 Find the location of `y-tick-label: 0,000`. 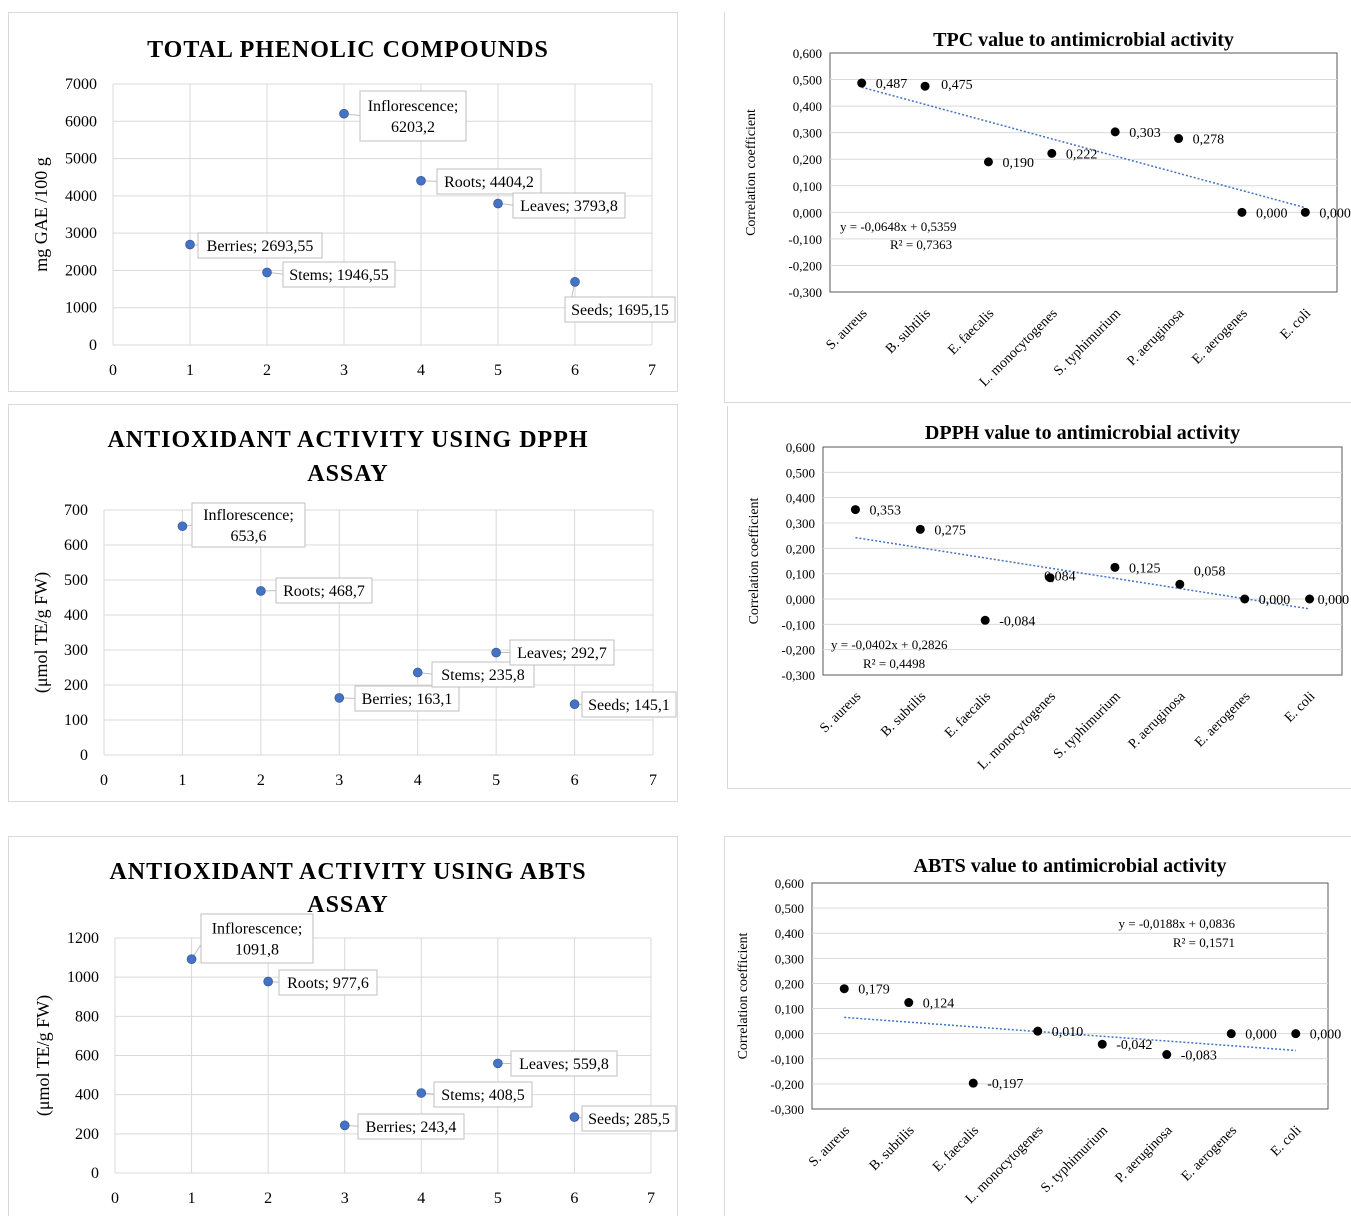

y-tick-label: 0,000 is located at coordinates (800, 599).